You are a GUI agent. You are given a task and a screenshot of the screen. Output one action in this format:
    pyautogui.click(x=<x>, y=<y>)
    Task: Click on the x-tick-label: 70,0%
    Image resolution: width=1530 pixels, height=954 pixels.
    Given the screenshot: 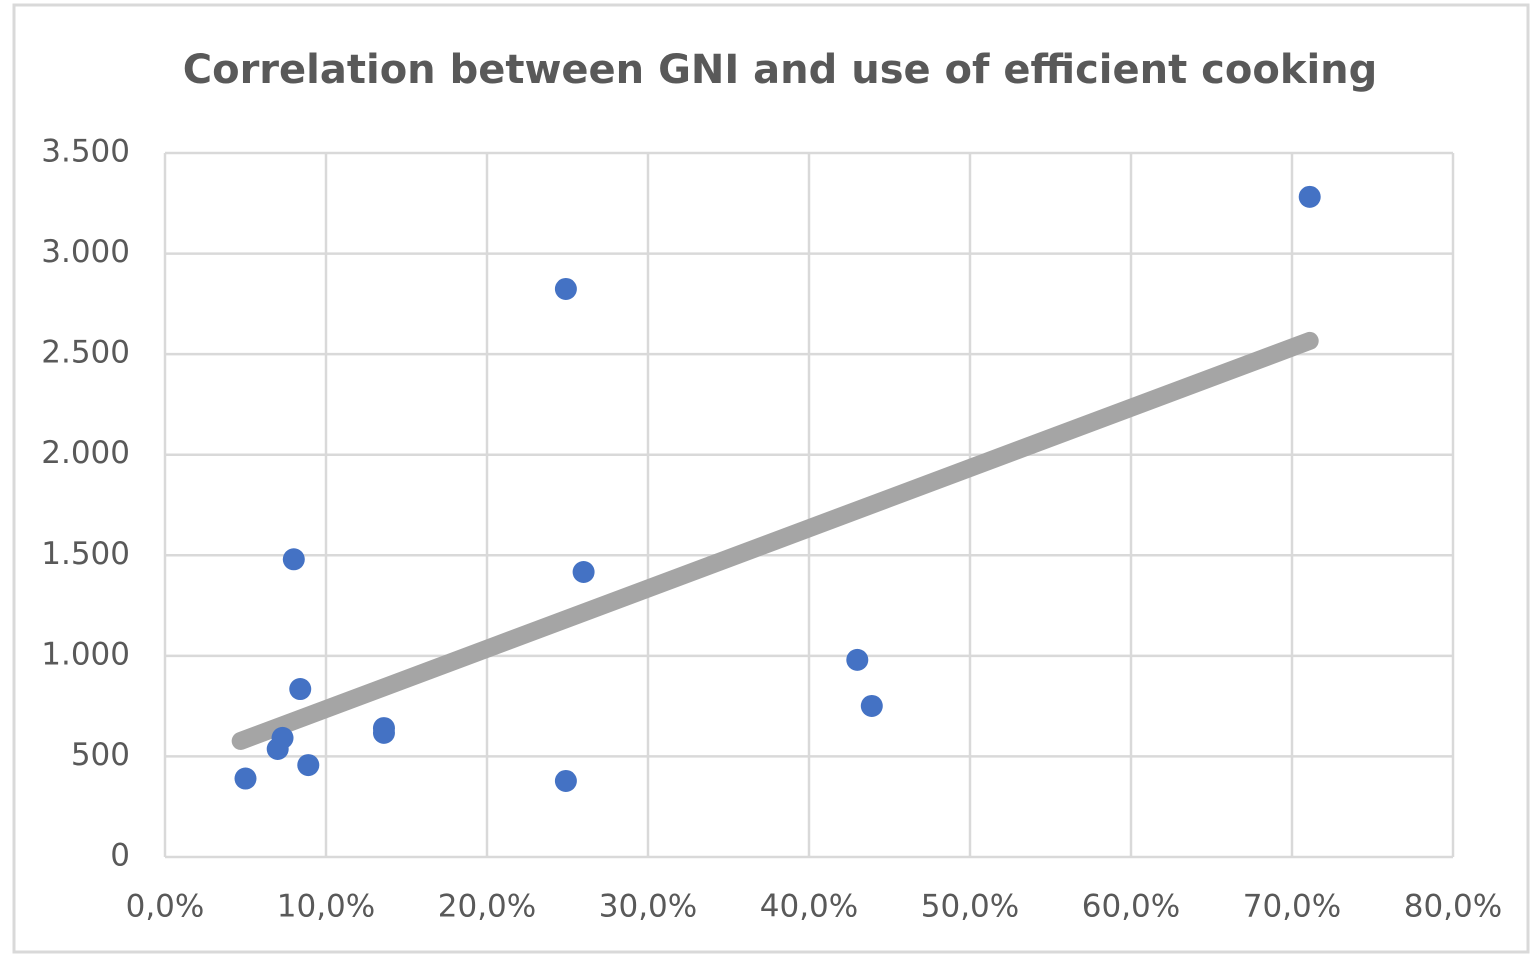 What is the action you would take?
    pyautogui.click(x=1292, y=907)
    